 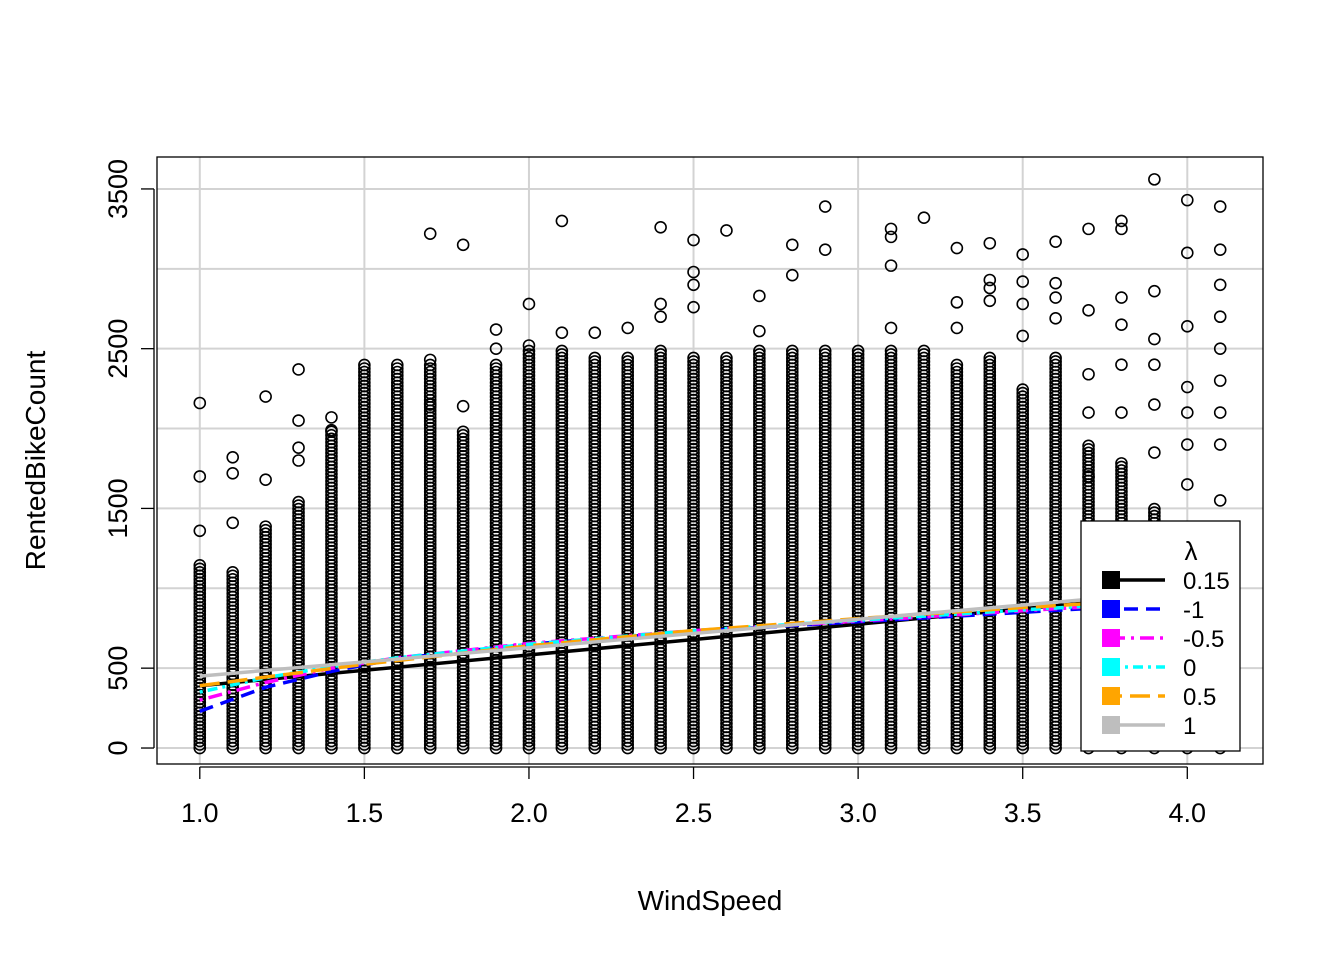 What do you see at coordinates (1191, 551) in the screenshot?
I see `legend-title: λ` at bounding box center [1191, 551].